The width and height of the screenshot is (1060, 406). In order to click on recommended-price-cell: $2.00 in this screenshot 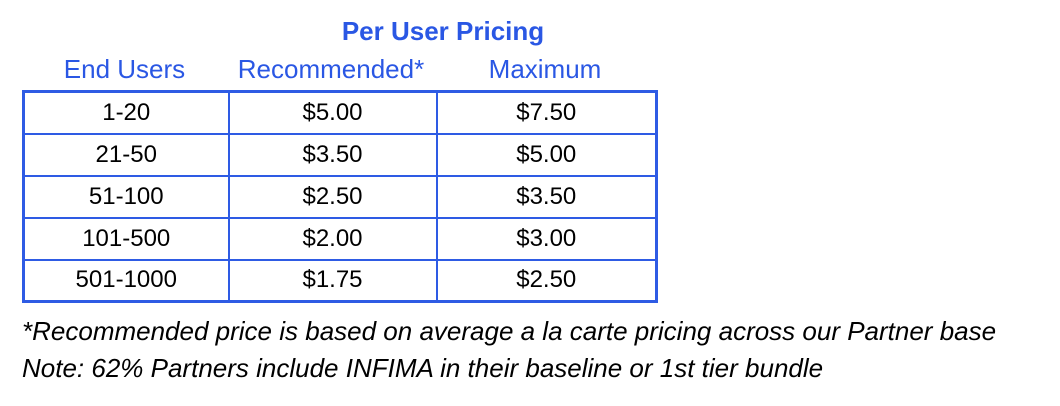, I will do `click(332, 238)`.